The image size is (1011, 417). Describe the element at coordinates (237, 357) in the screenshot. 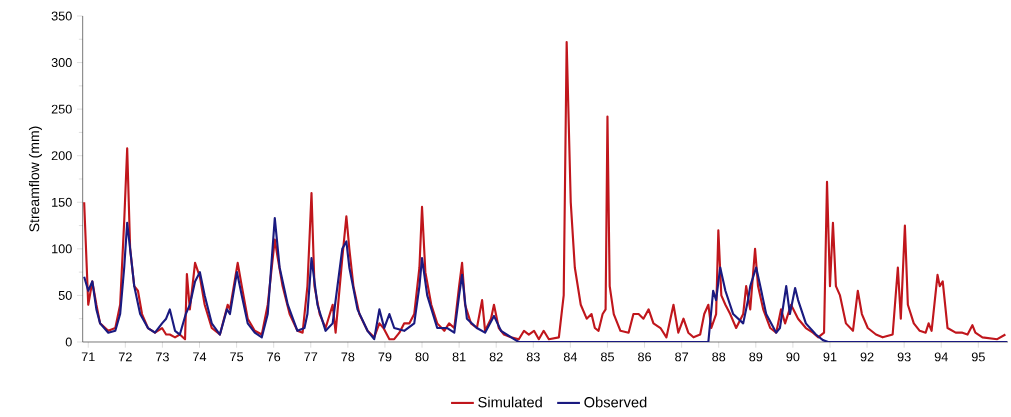

I see `x-tick-label: 75` at that location.